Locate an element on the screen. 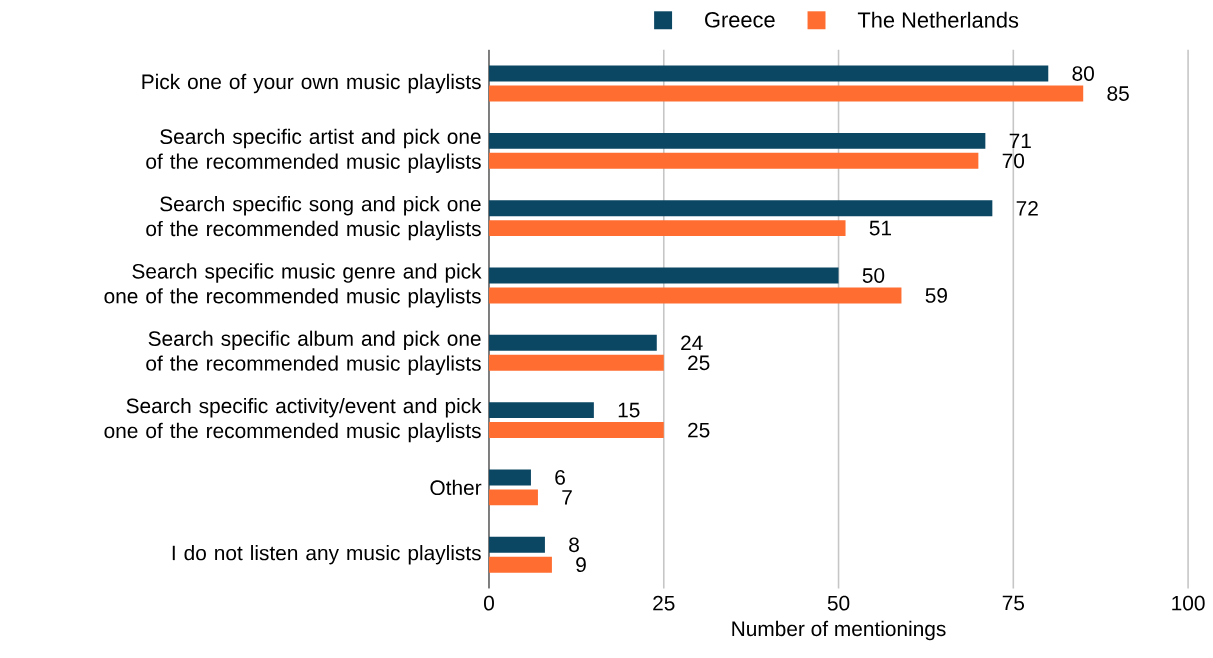 Image resolution: width=1213 pixels, height=658 pixels. data-label: 6 is located at coordinates (560, 477).